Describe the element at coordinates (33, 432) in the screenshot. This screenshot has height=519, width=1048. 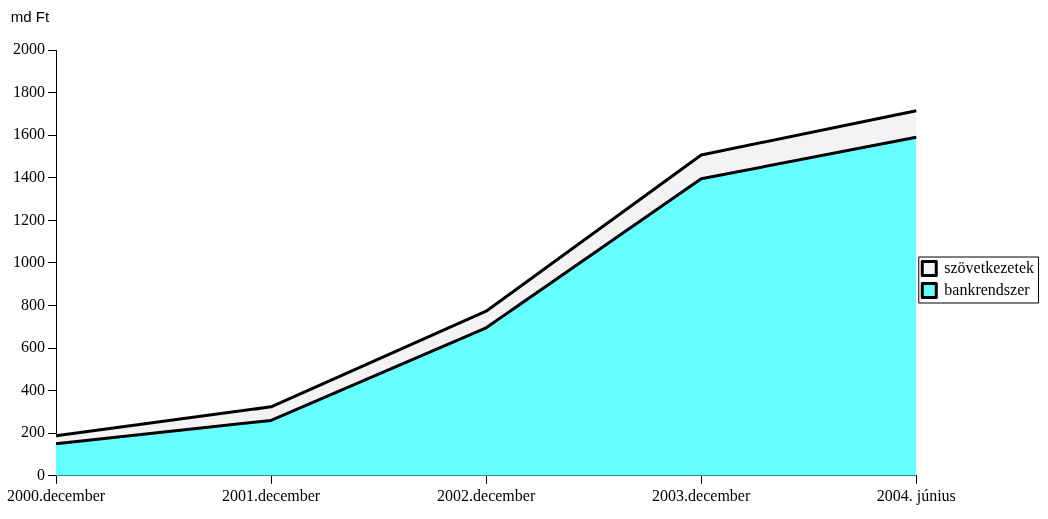
I see `y-tick-label: 200` at that location.